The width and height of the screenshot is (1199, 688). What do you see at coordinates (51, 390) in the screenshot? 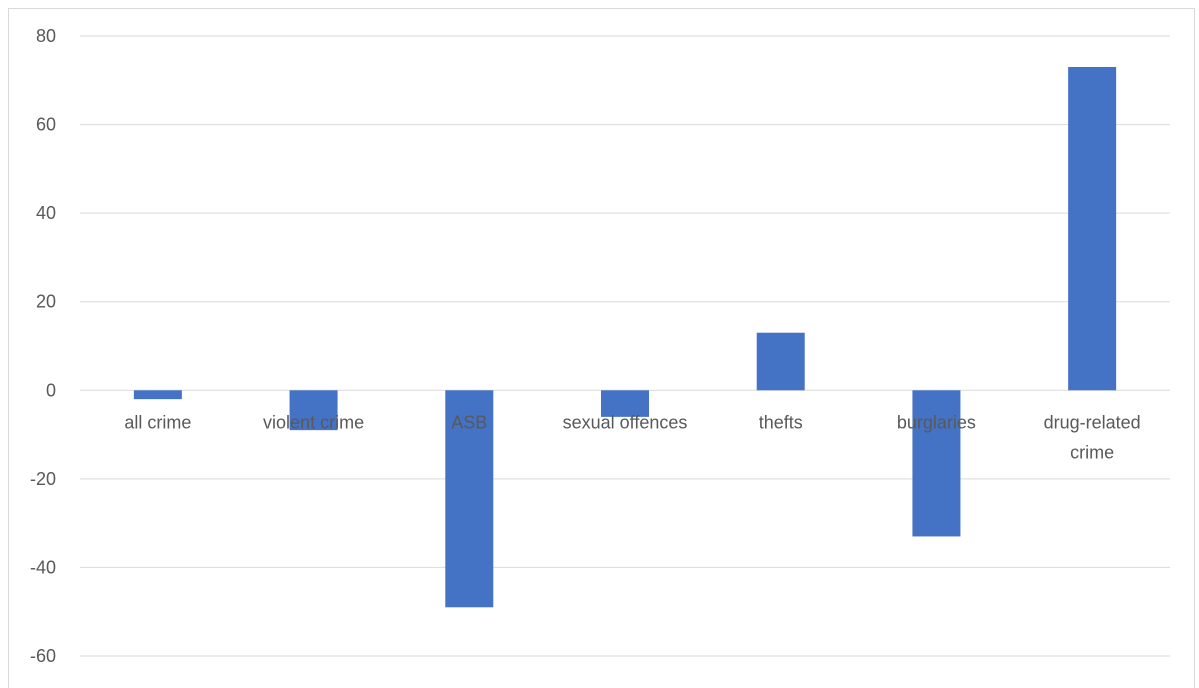
I see `y-tick-label: 0` at bounding box center [51, 390].